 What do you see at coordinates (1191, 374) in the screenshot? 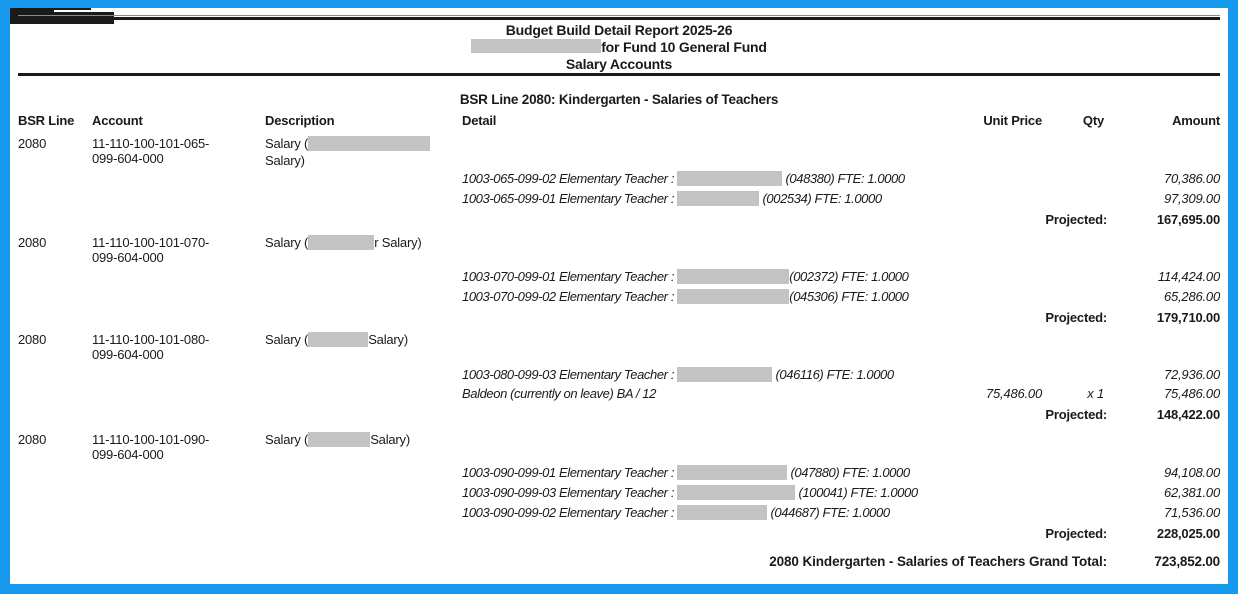
I see `amount-cell: 72,936.00` at bounding box center [1191, 374].